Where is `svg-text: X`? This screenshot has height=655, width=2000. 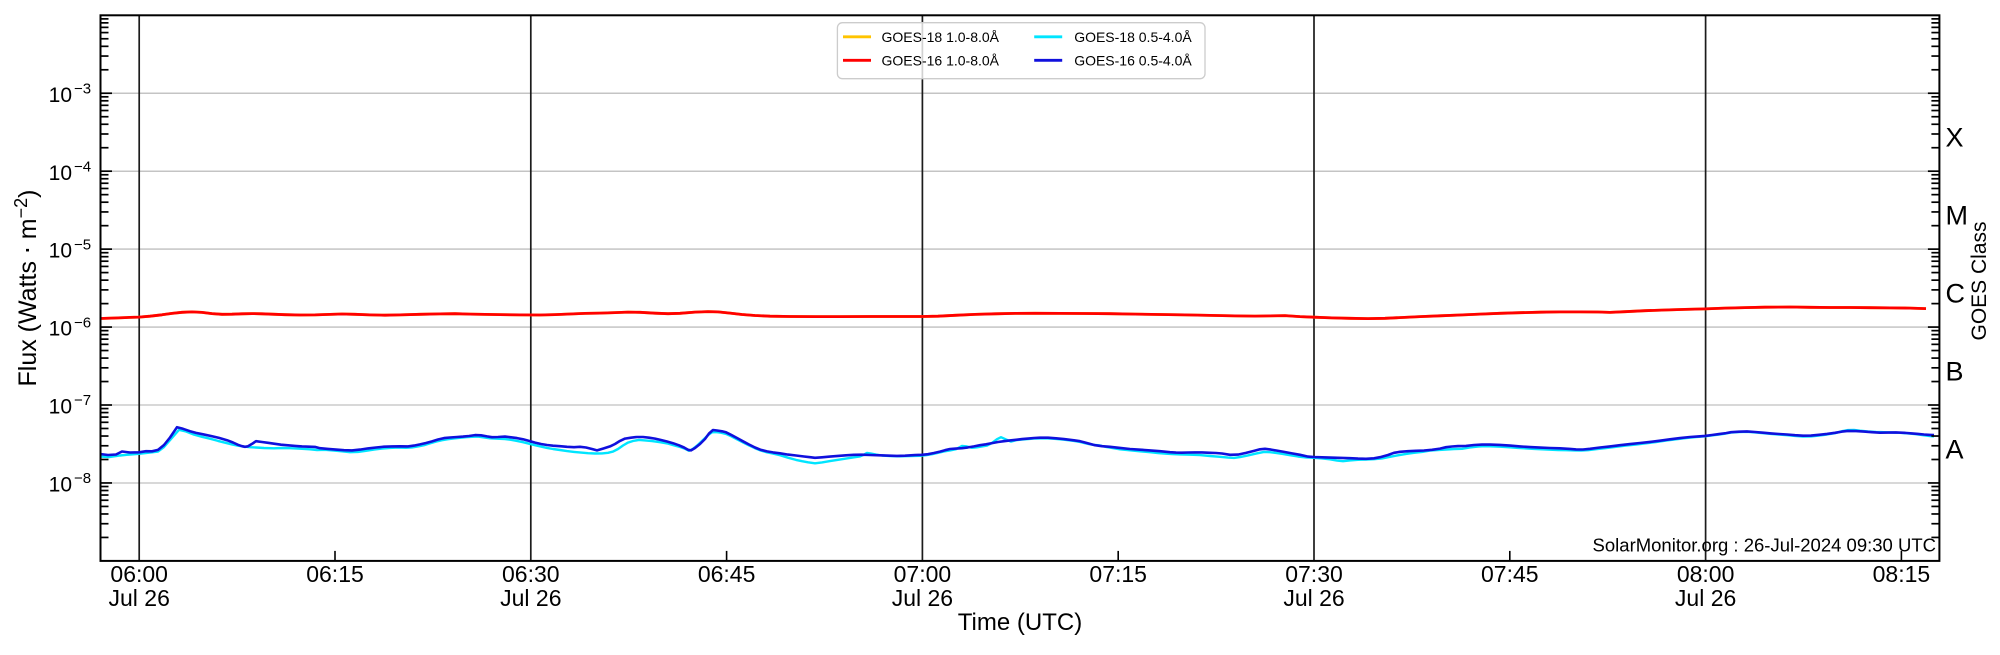 svg-text: X is located at coordinates (1955, 138).